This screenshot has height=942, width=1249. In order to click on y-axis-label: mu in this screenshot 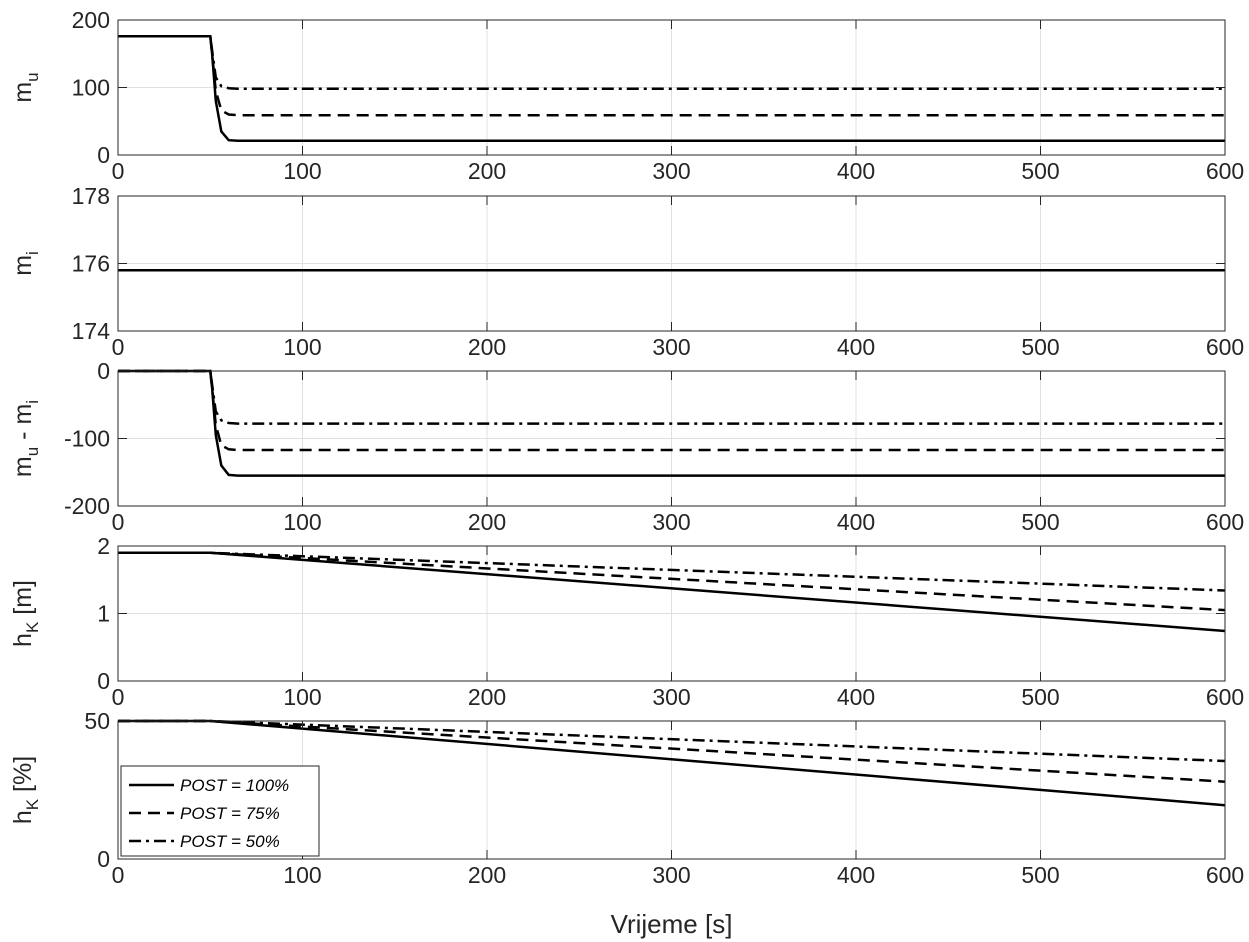, I will do `click(25, 87)`.